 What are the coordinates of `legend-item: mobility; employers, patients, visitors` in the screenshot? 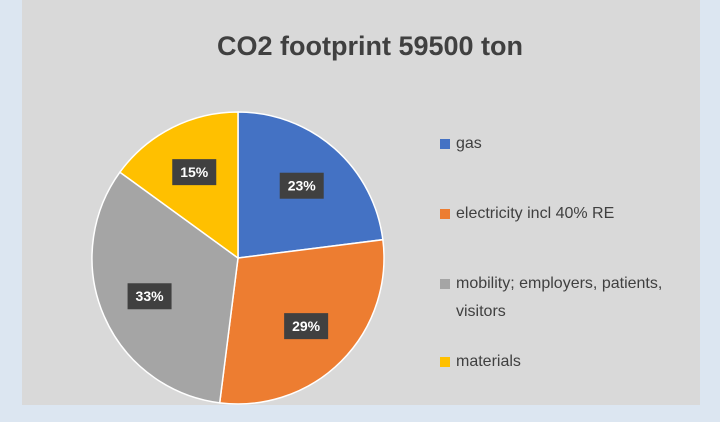 It's located at (565, 298).